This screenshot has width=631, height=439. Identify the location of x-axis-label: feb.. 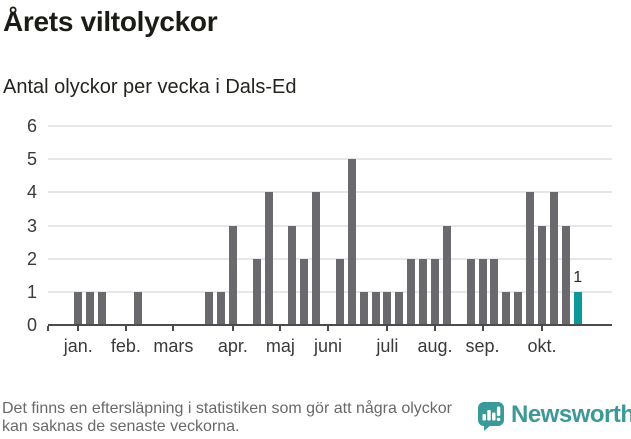
(125, 346).